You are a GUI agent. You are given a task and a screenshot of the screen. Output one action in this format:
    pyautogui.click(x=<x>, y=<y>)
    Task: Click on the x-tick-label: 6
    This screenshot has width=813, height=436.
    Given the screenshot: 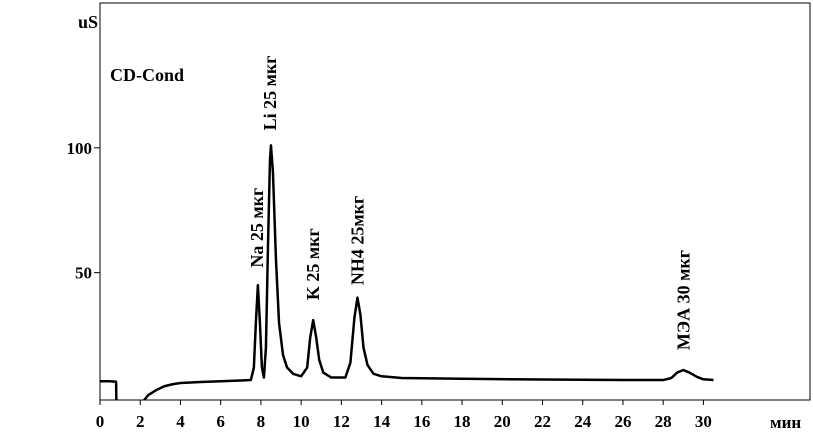 What is the action you would take?
    pyautogui.click(x=220, y=421)
    